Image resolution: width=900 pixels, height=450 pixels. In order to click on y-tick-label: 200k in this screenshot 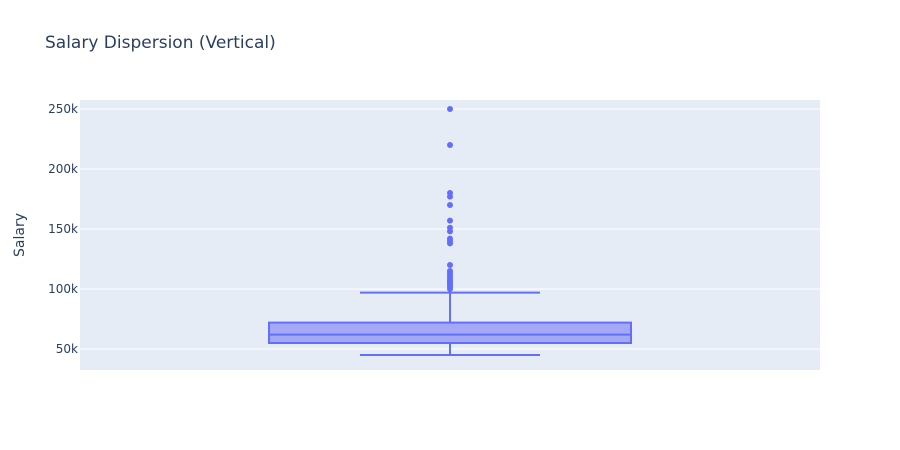, I will do `click(63, 169)`.